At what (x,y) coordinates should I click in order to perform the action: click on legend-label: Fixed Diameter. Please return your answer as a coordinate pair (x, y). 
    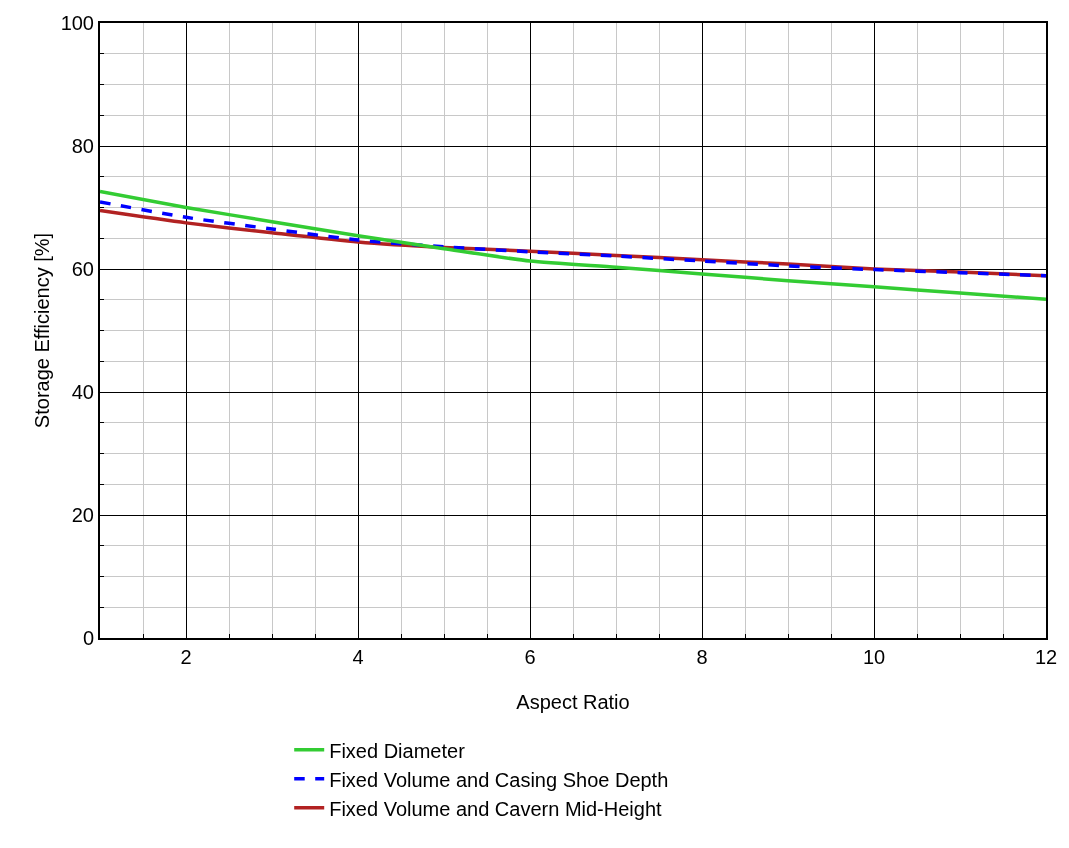
    Looking at the image, I should click on (397, 750).